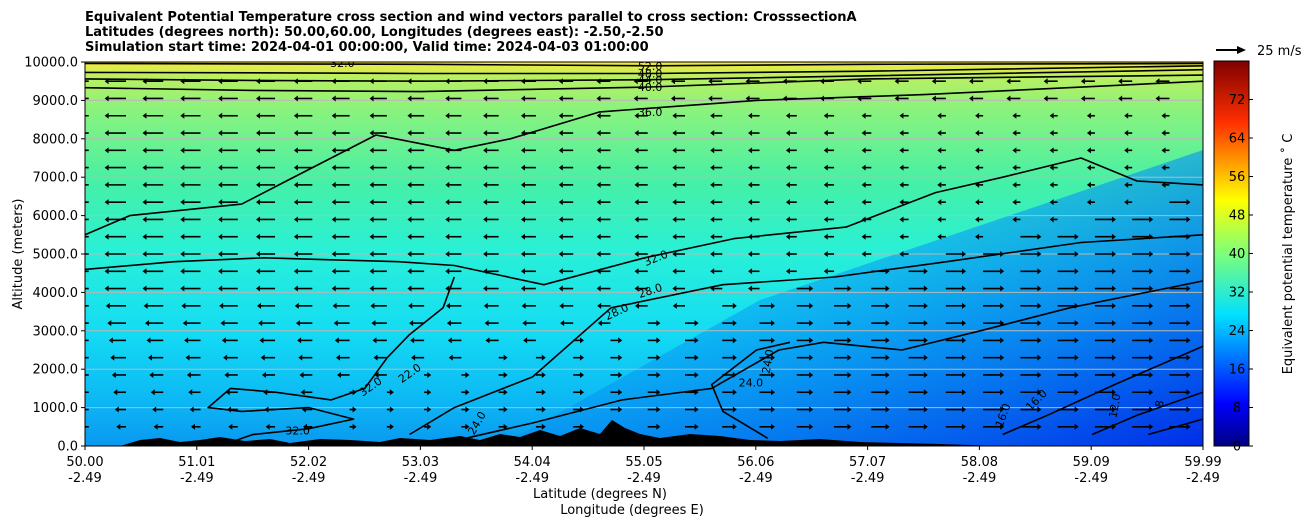 This screenshot has width=1308, height=530. I want to click on y-tick-label: 7000.0, so click(56, 178).